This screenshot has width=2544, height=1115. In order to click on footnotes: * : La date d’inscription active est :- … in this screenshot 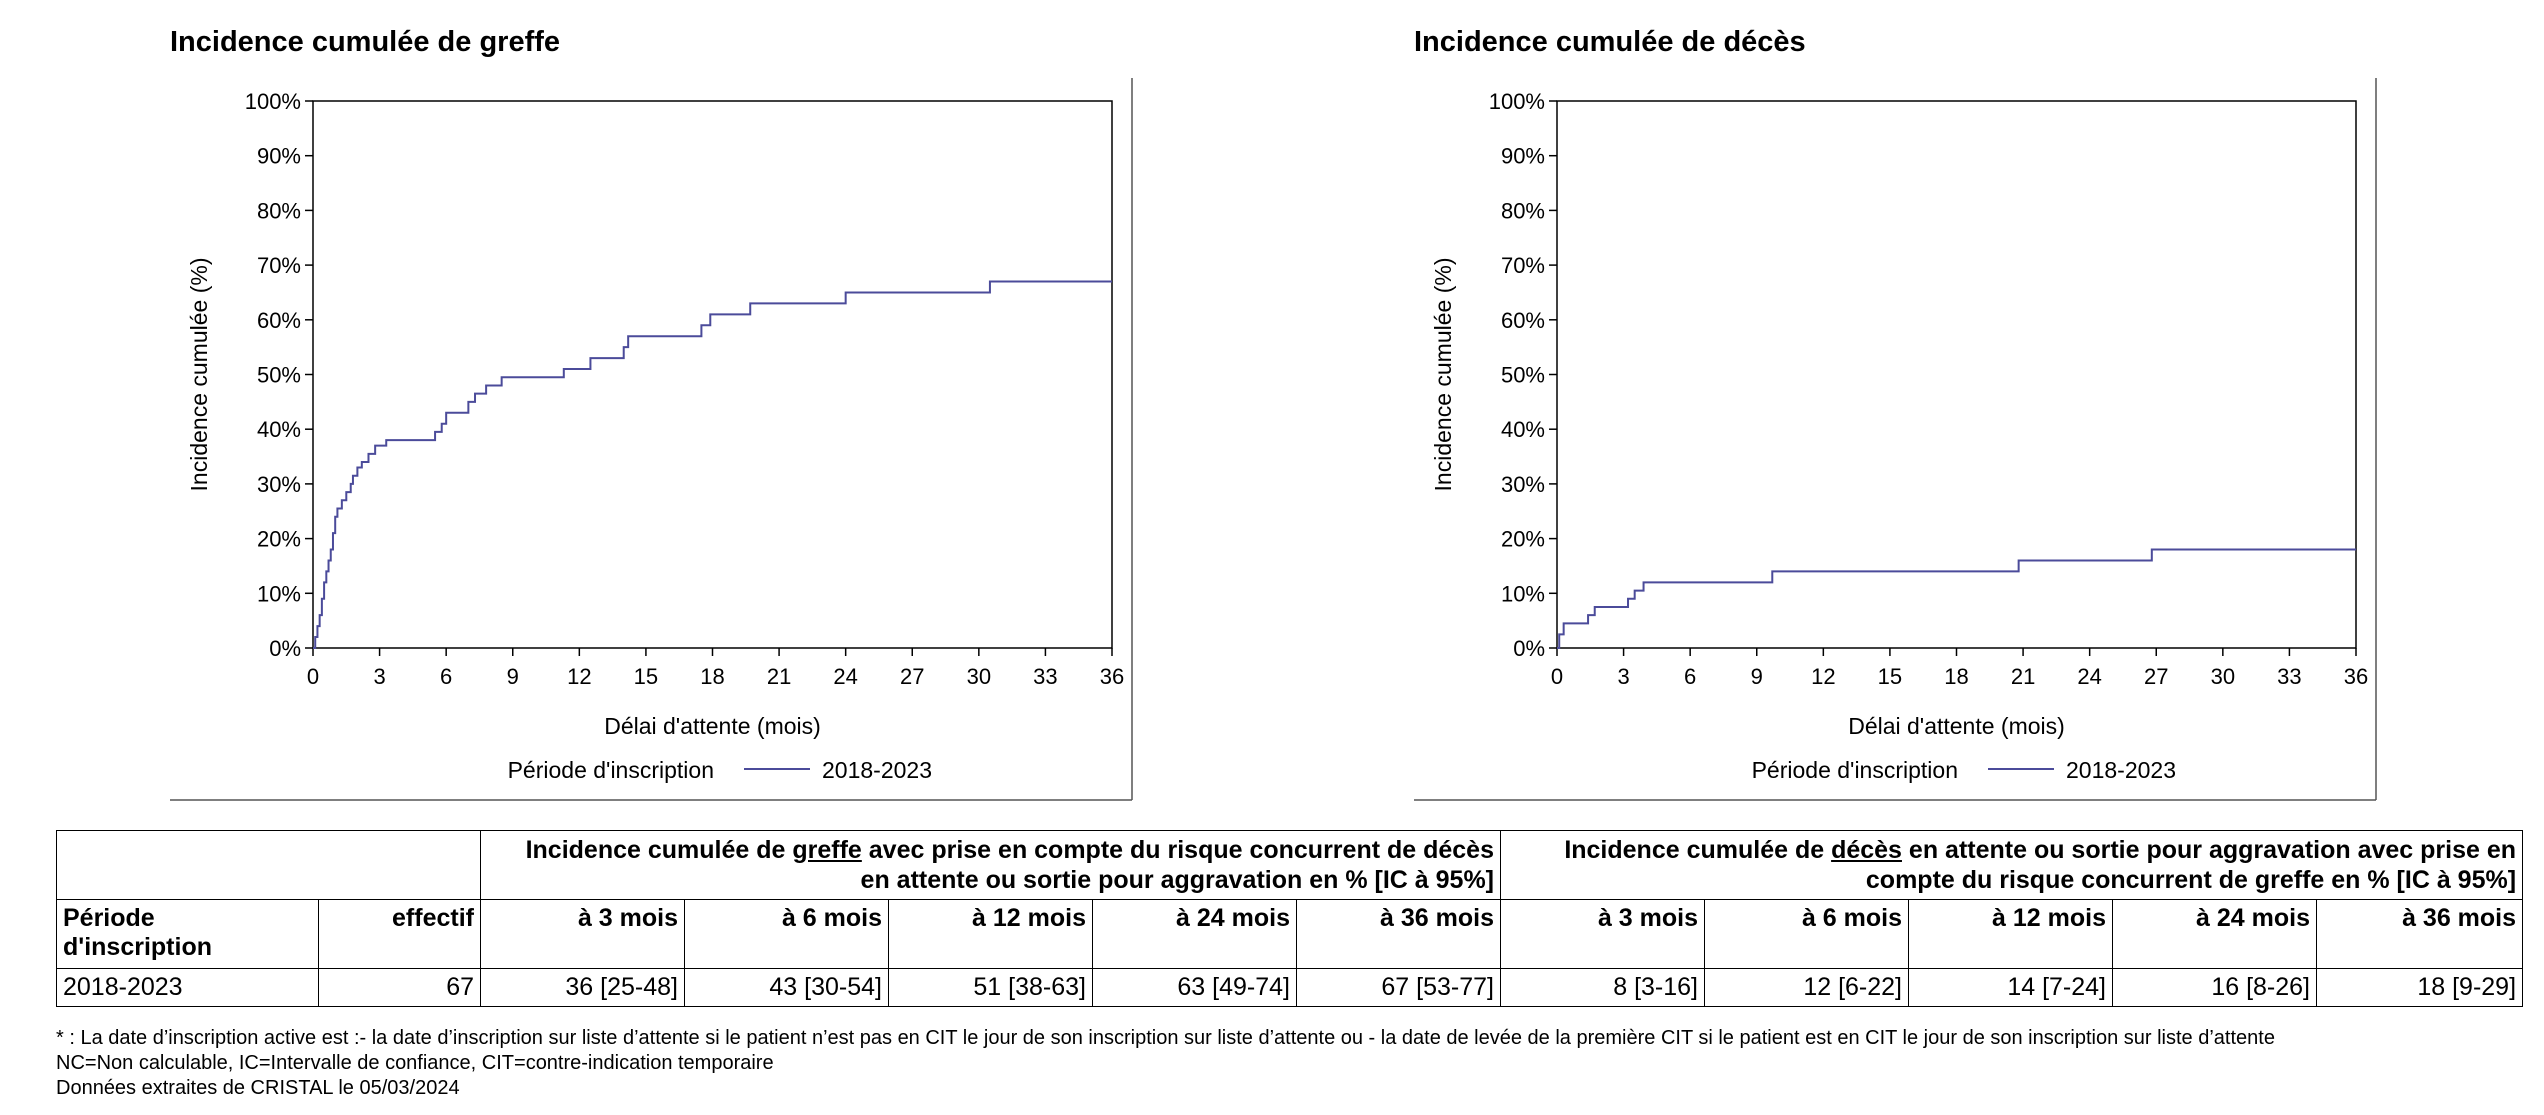, I will do `click(1165, 1063)`.